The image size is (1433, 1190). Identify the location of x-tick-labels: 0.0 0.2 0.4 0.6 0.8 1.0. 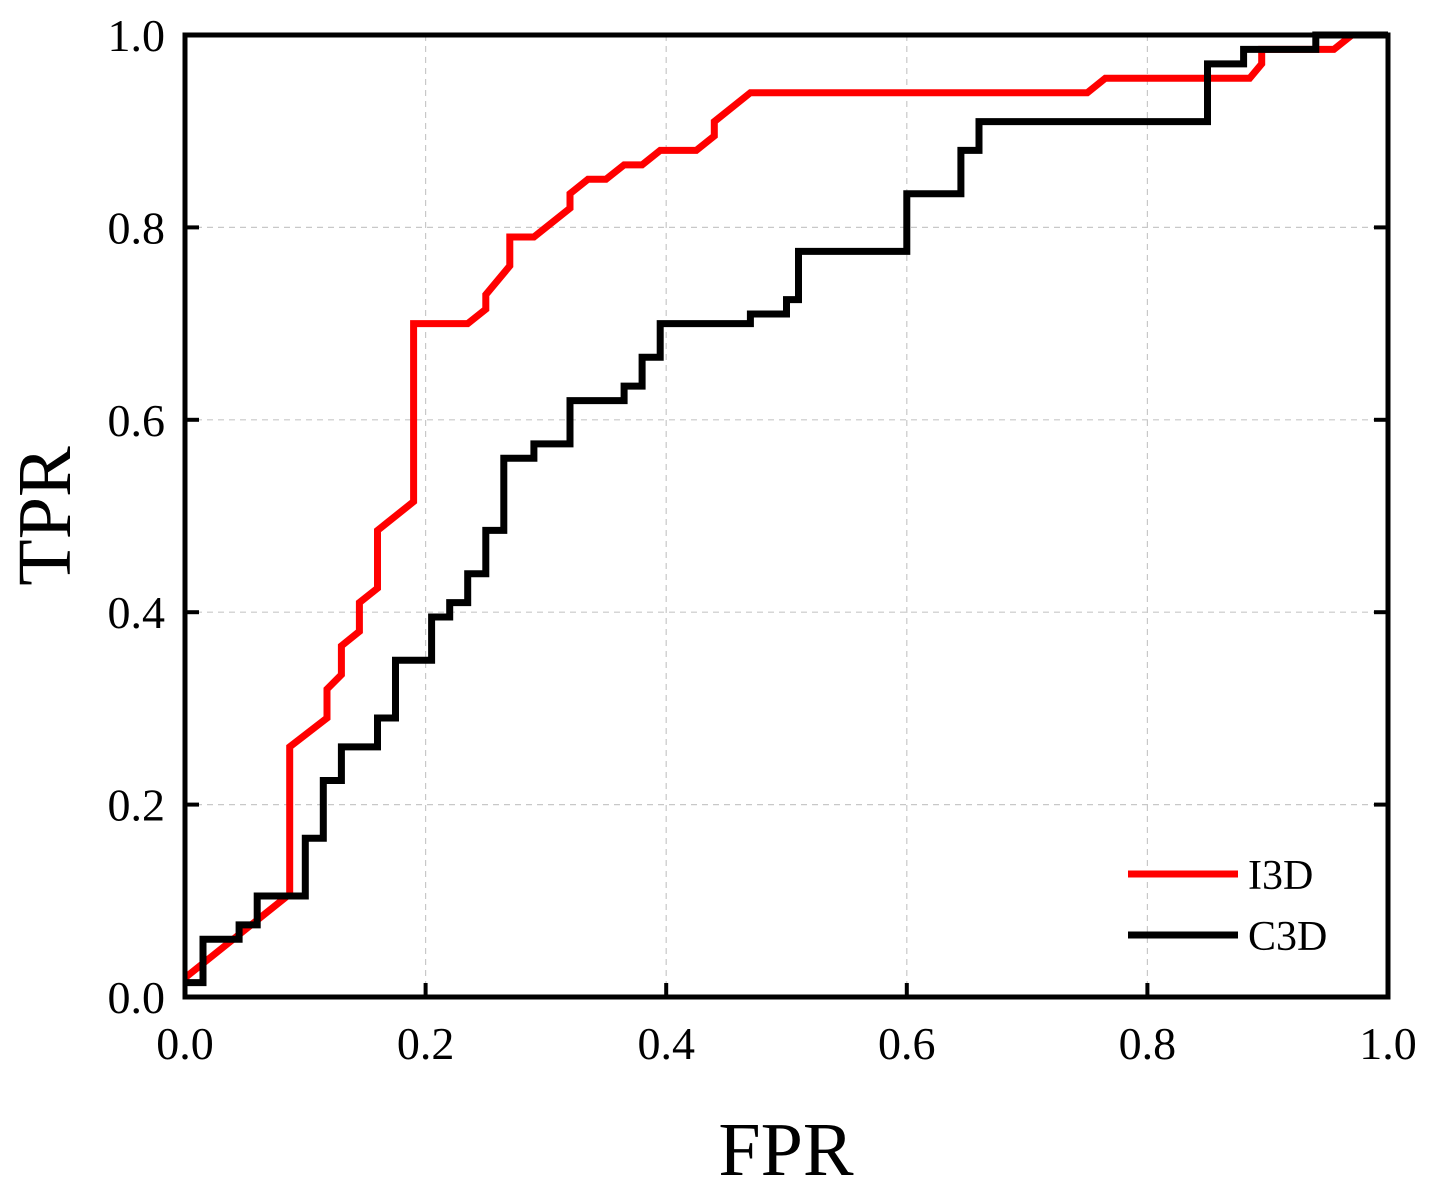
(786, 1043).